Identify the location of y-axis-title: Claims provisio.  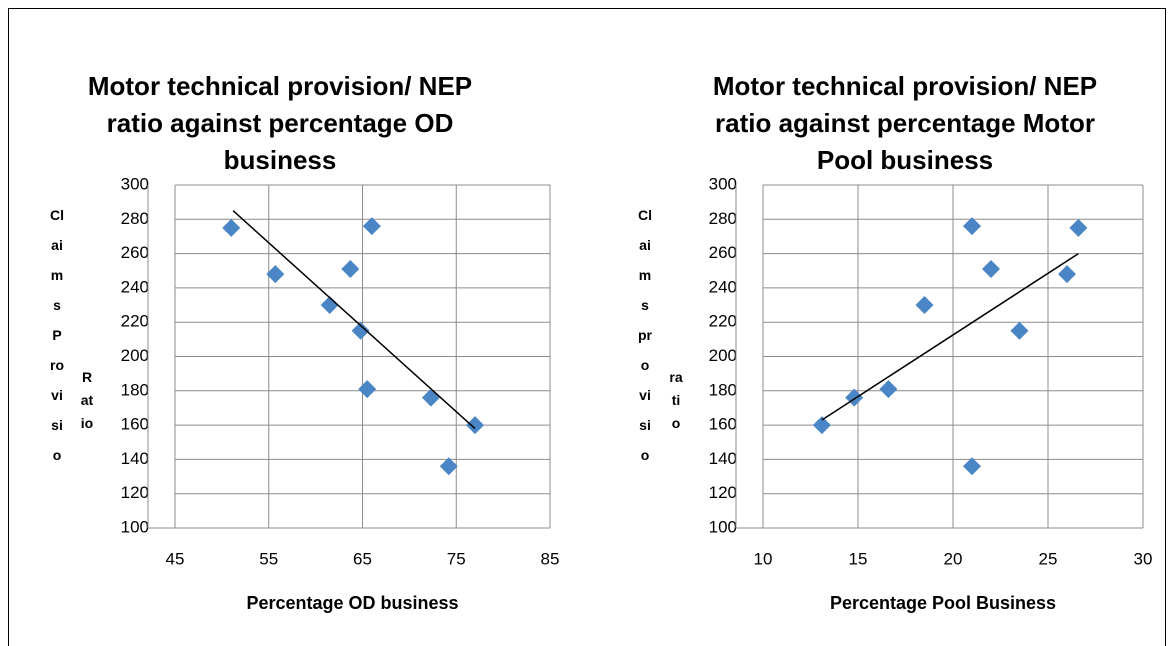
(645, 335).